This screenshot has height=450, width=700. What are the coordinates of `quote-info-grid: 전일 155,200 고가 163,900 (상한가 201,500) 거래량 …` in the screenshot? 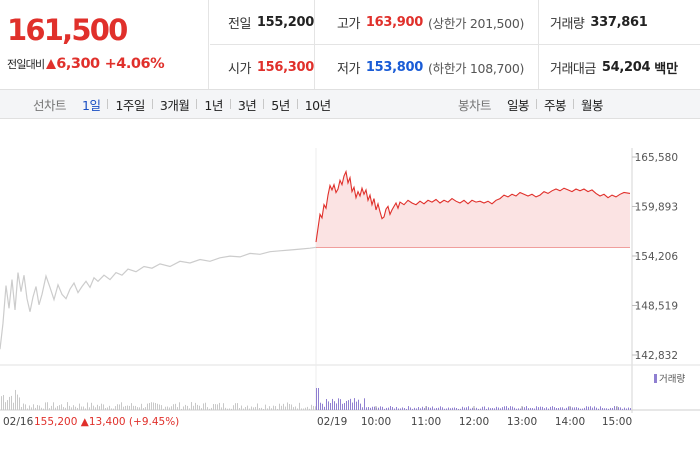 It's located at (455, 44).